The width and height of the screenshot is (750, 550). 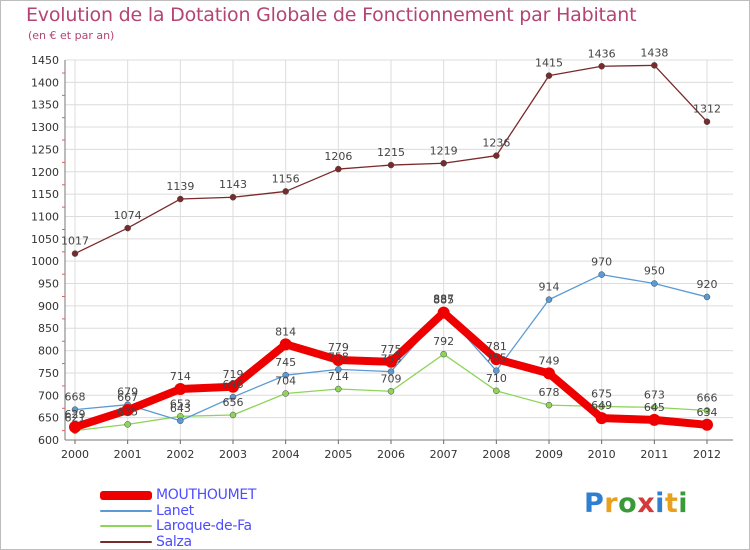 I want to click on data-label: 1074, so click(x=128, y=215).